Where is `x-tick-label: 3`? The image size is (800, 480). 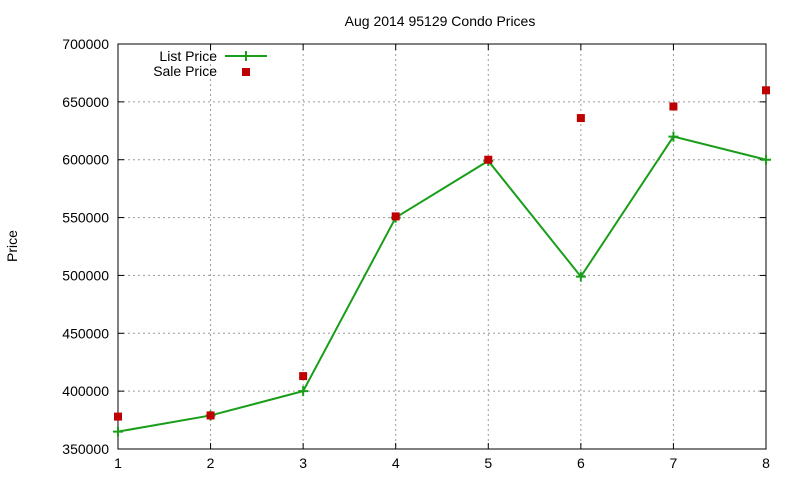 x-tick-label: 3 is located at coordinates (303, 463).